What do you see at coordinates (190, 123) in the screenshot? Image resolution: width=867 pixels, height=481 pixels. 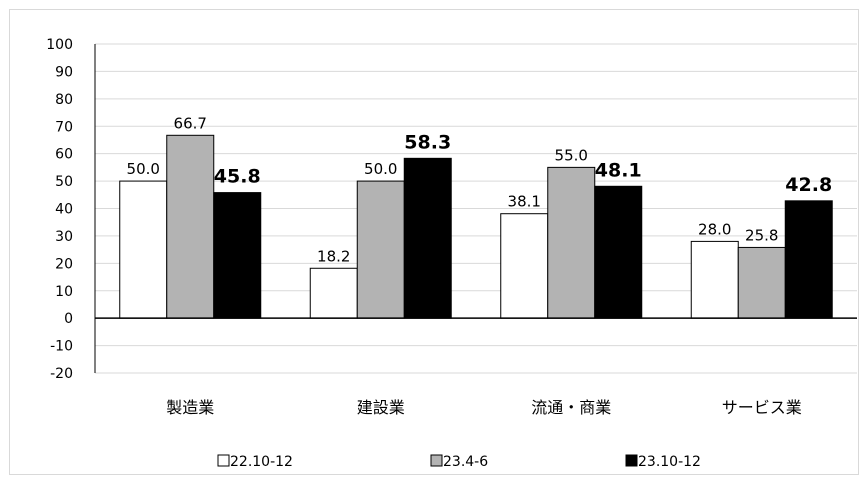 I see `data-label: 66.7` at bounding box center [190, 123].